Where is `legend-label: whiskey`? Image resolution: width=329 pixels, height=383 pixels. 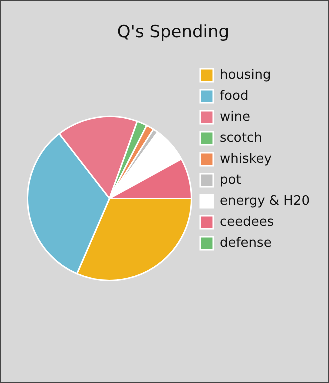 legend-label: whiskey is located at coordinates (246, 159).